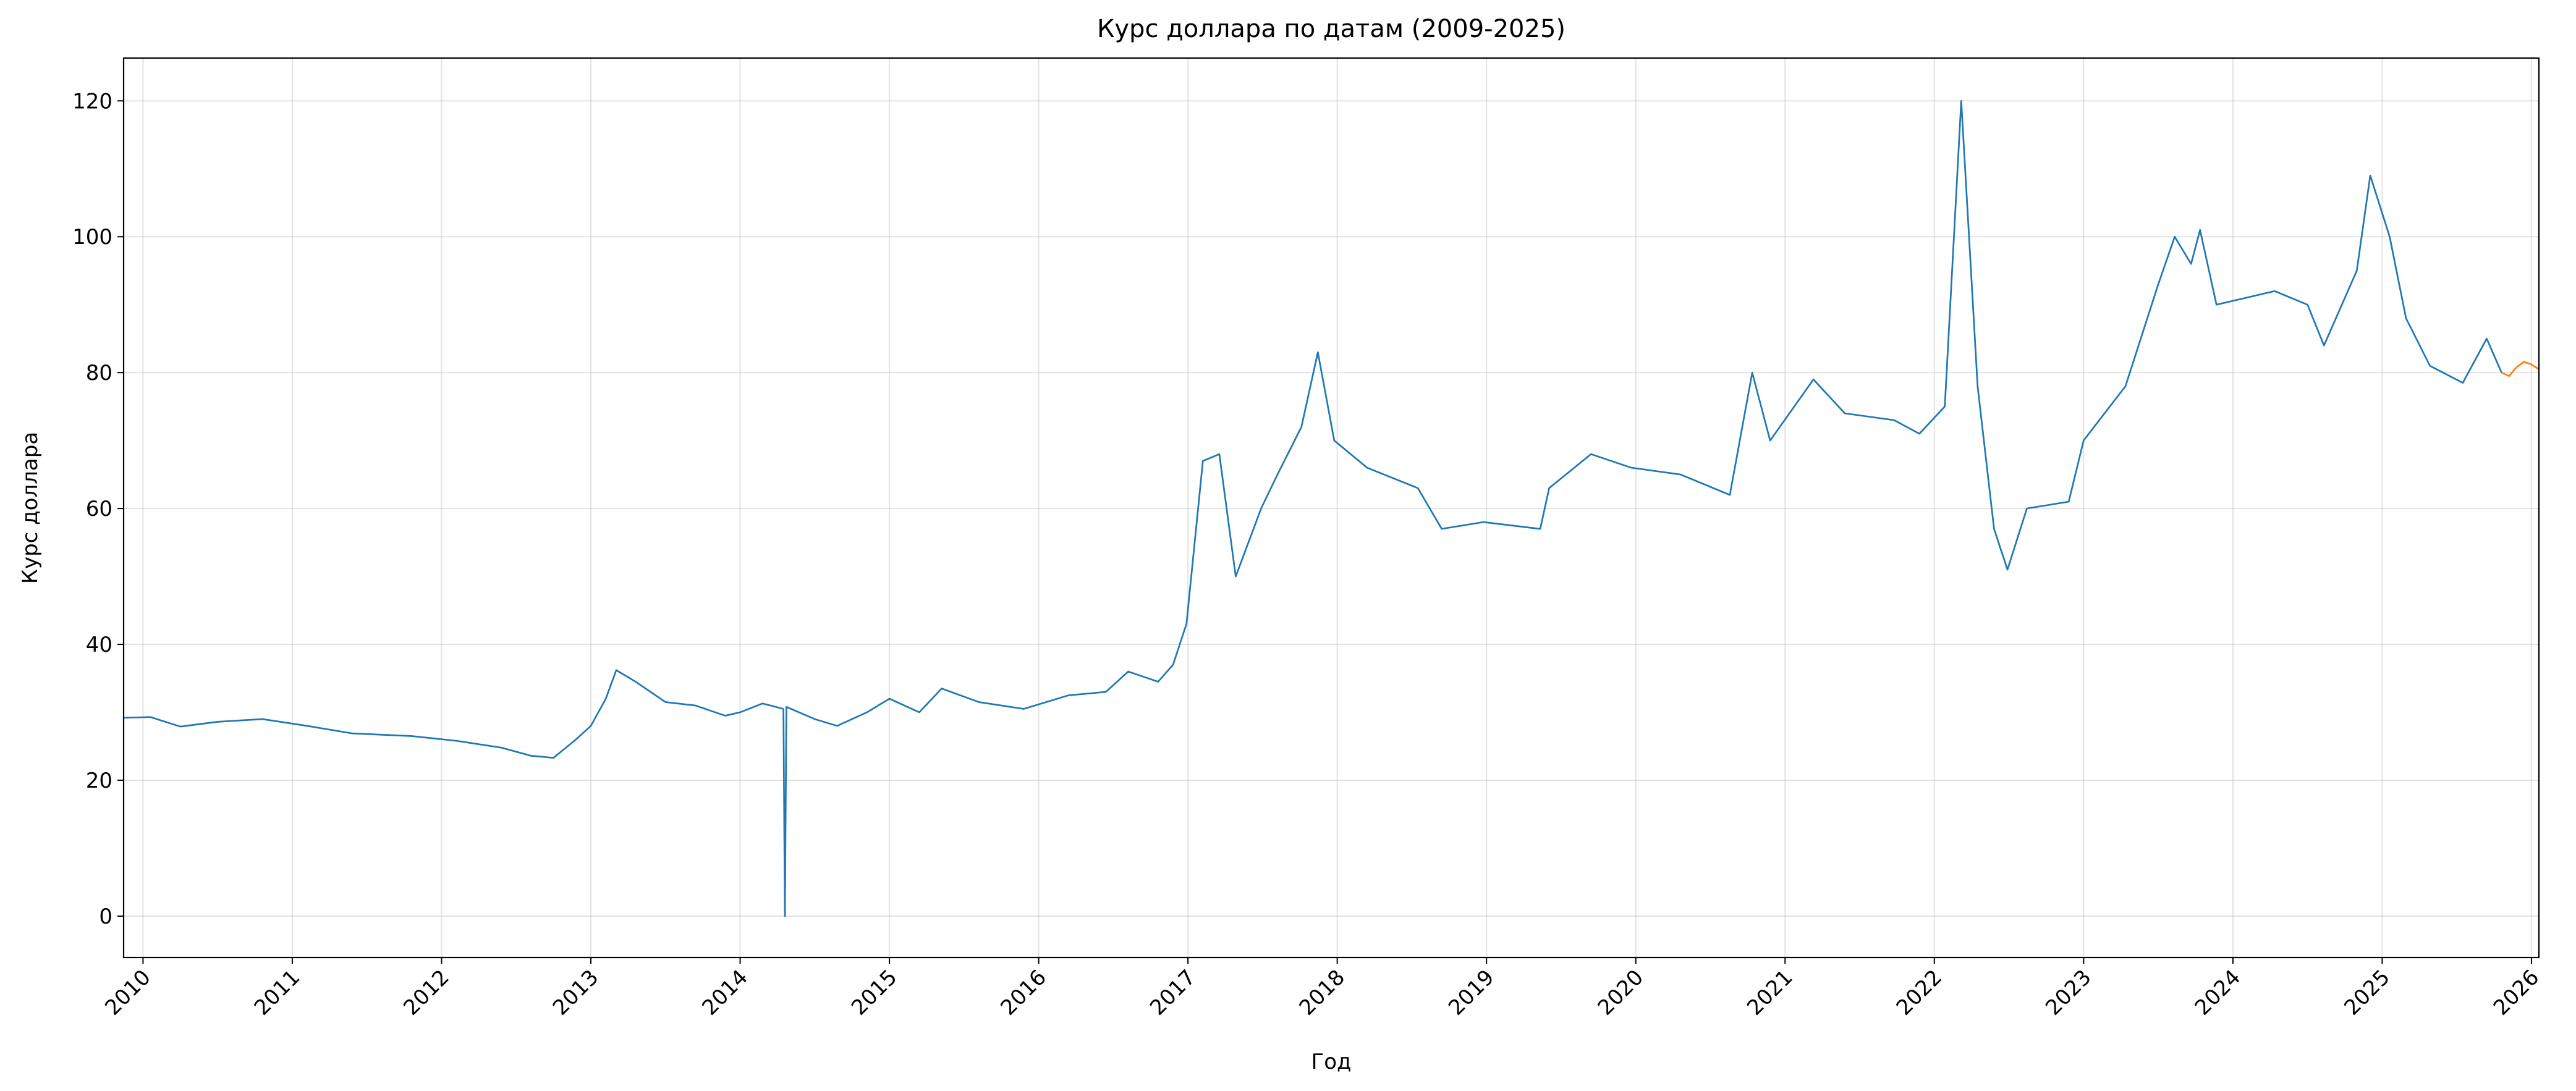 Image resolution: width=2576 pixels, height=1091 pixels. Describe the element at coordinates (1023, 992) in the screenshot. I see `x-tick-label: 2016` at that location.